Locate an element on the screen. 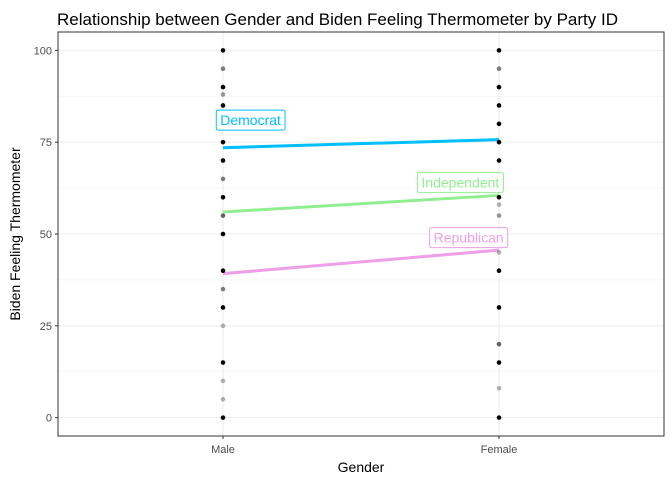 The width and height of the screenshot is (672, 480). y-tick-label: 100 is located at coordinates (43, 51).